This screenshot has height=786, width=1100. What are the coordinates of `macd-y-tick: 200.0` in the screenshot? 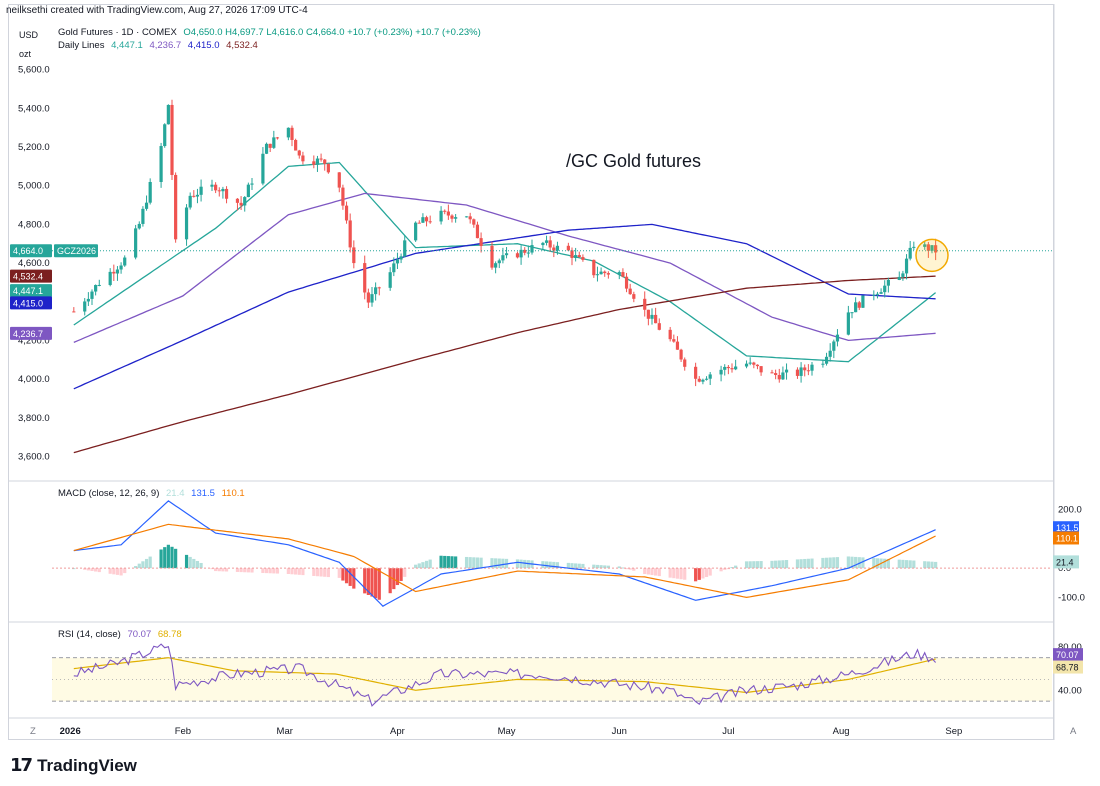 It's located at (1070, 510).